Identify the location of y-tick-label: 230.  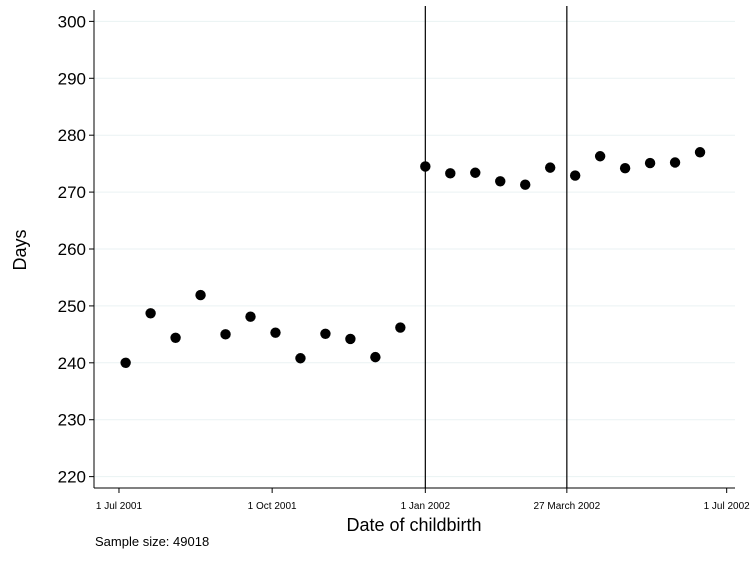
(72, 420).